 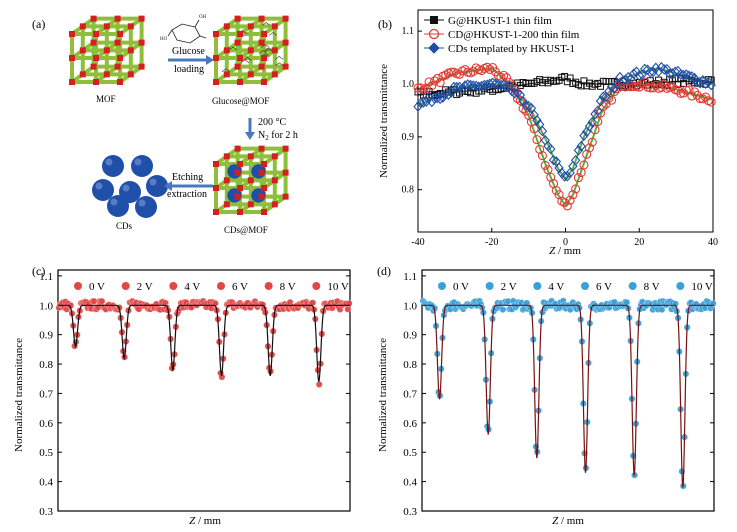 What do you see at coordinates (408, 190) in the screenshot?
I see `y-tick-label: 0.8` at bounding box center [408, 190].